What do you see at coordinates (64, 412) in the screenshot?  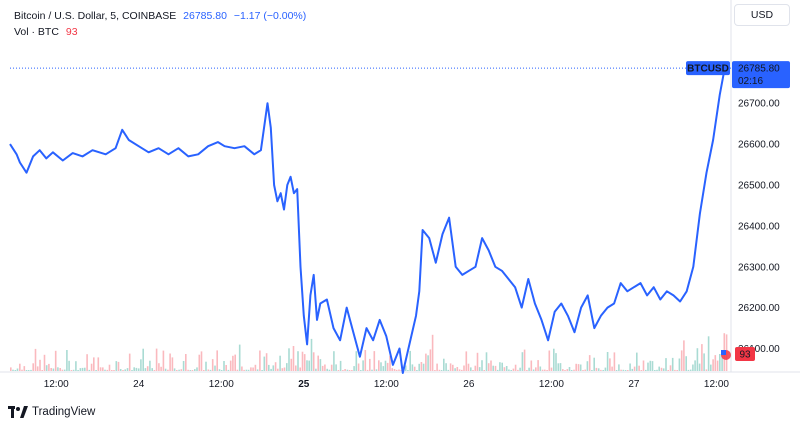 I see `brand-name: TradingView` at bounding box center [64, 412].